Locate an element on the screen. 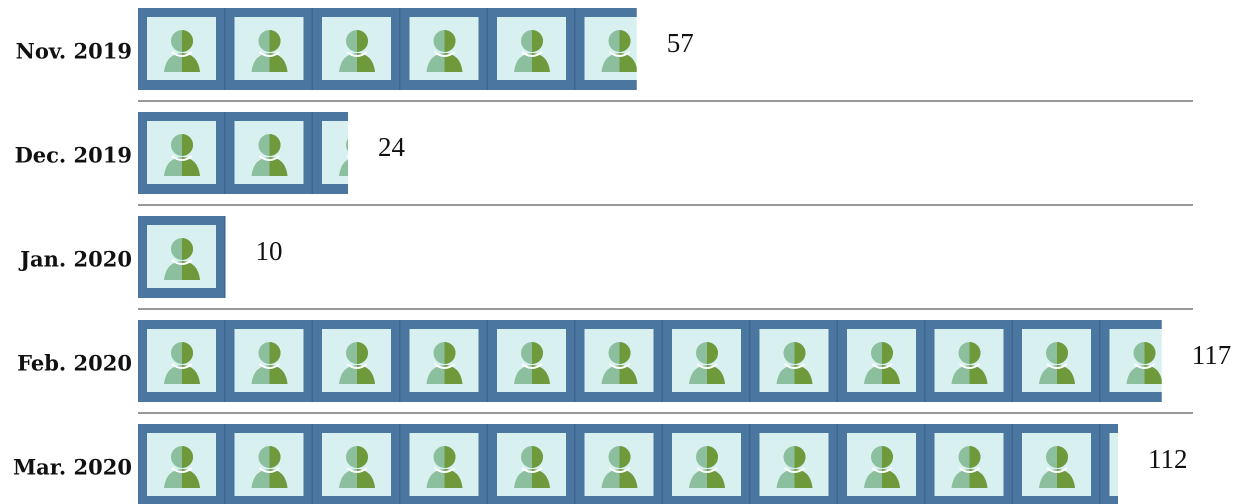 This screenshot has height=504, width=1250. value-label: 117 is located at coordinates (1212, 355).